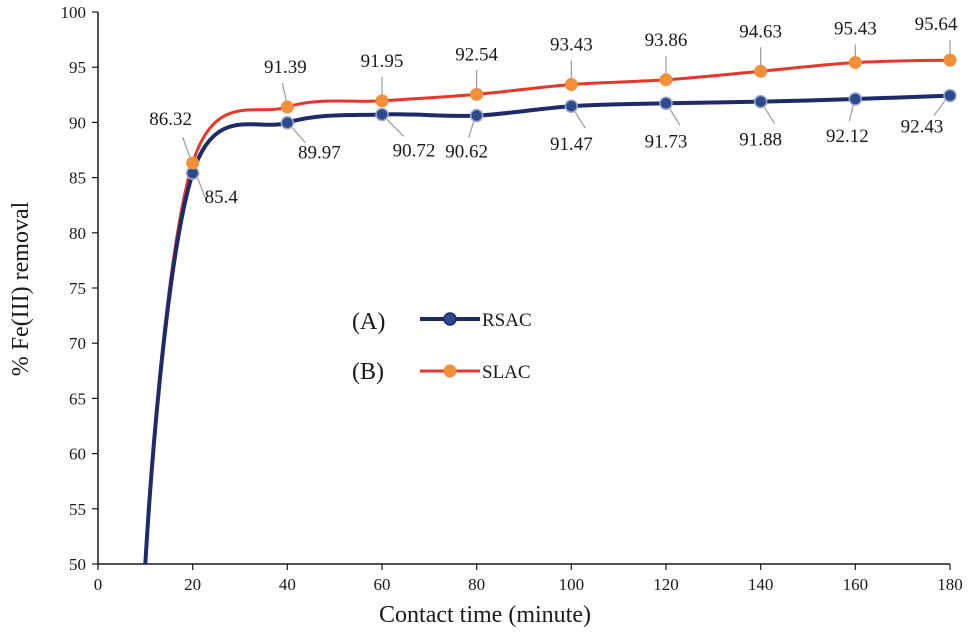  Describe the element at coordinates (368, 372) in the screenshot. I see `legend-prefix-b: (B)` at that location.